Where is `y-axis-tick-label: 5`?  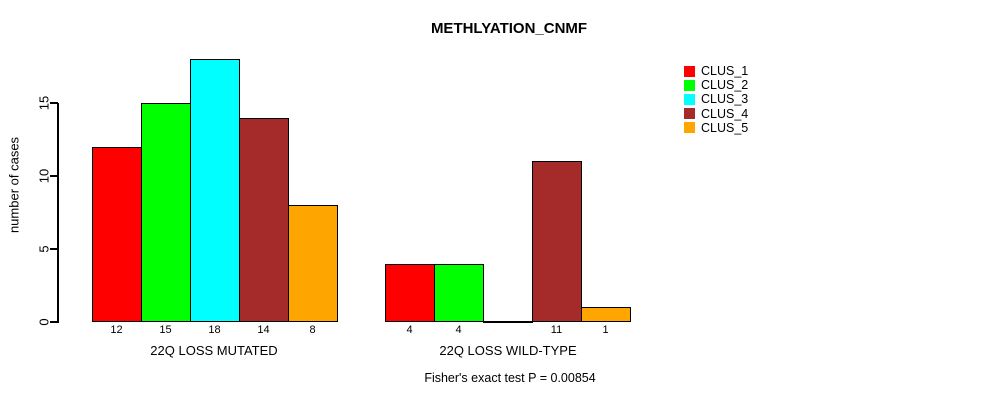
y-axis-tick-label: 5 is located at coordinates (44, 249).